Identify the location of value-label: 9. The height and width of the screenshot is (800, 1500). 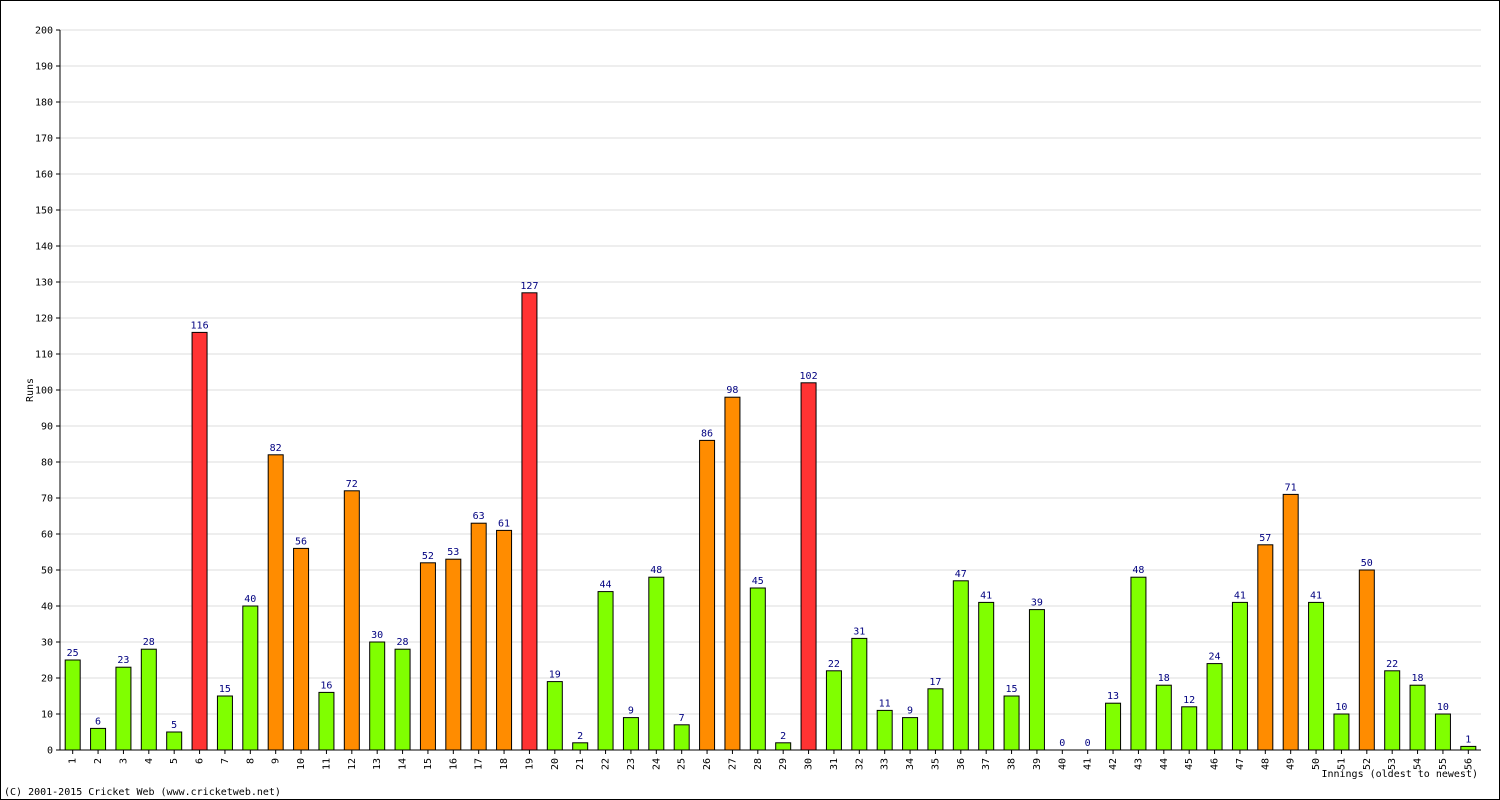
(910, 711).